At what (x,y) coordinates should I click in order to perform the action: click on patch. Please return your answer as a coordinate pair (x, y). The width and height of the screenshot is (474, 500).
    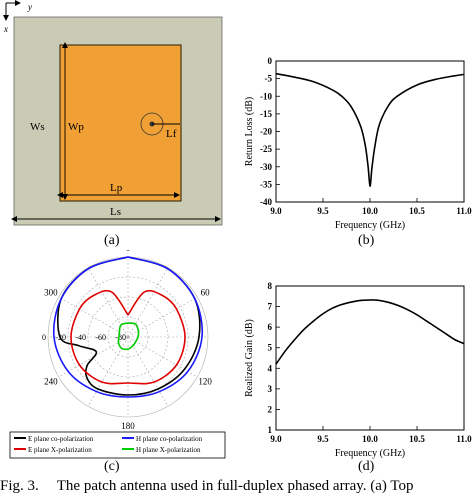
    Looking at the image, I should click on (120, 123).